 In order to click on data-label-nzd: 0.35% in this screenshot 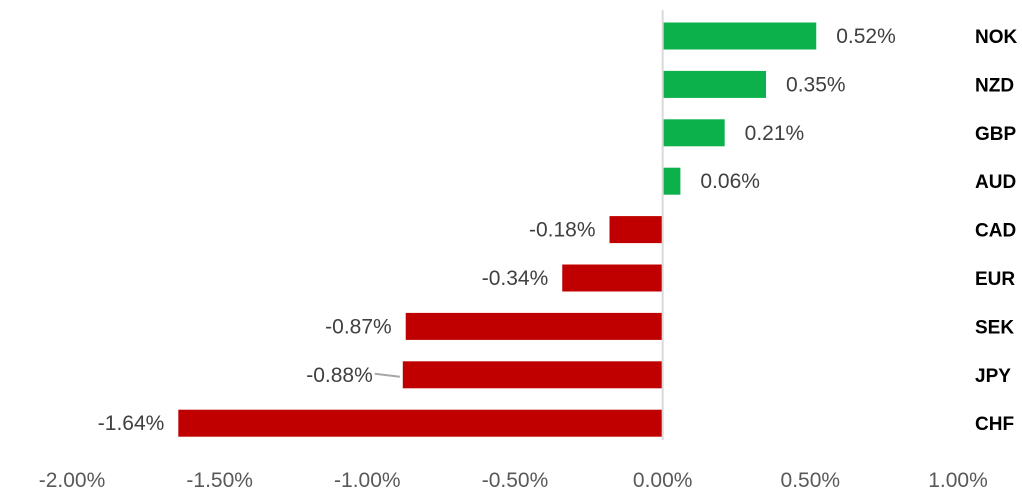, I will do `click(816, 84)`.